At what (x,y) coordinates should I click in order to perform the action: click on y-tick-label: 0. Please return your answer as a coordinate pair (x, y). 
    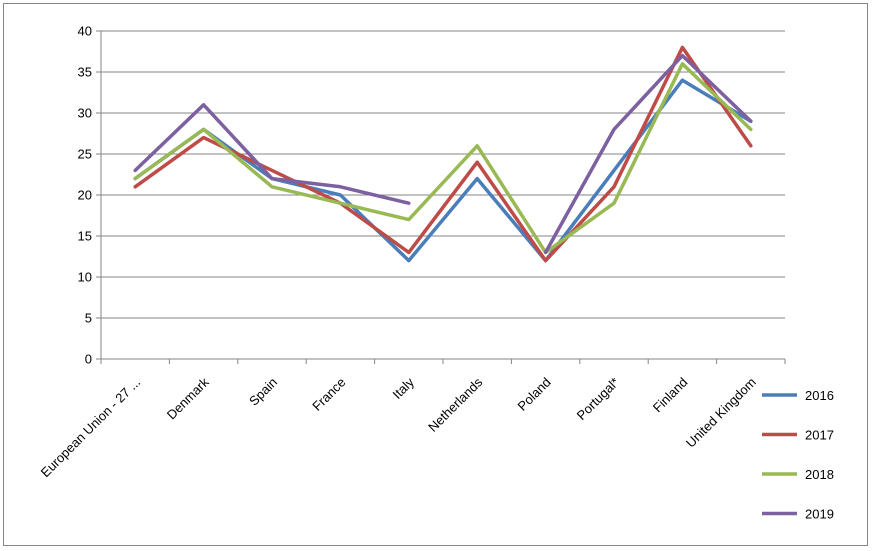
    Looking at the image, I should click on (88, 359).